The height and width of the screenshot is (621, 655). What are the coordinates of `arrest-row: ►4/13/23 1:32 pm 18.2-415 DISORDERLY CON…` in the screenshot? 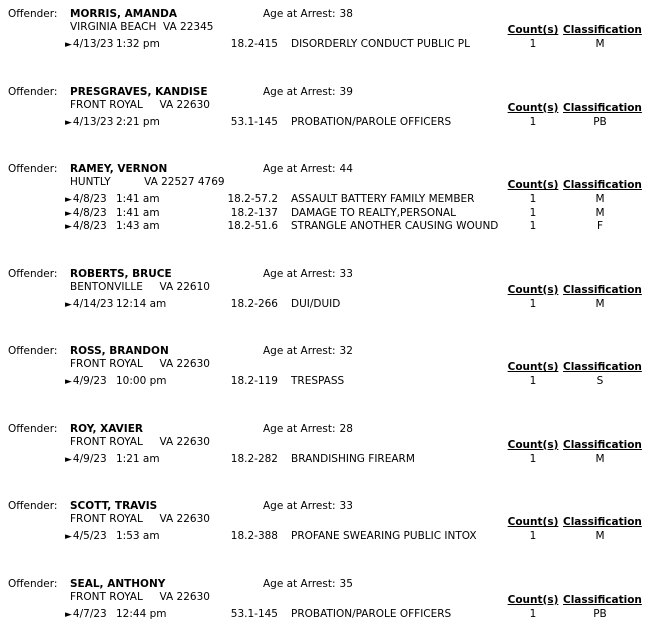 It's located at (327, 45).